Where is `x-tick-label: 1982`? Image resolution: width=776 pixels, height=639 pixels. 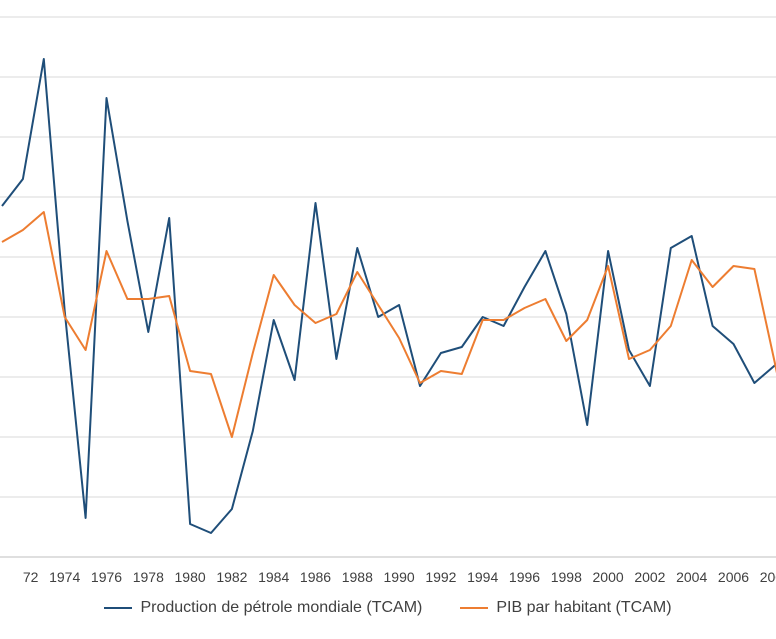 x-tick-label: 1982 is located at coordinates (231, 577).